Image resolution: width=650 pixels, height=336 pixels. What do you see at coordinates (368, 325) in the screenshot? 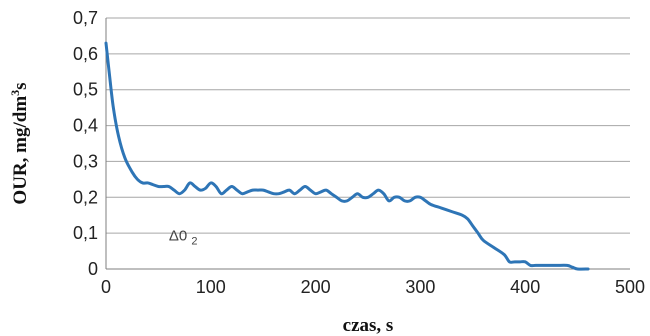
I see `x-axis-title: czas, s` at bounding box center [368, 325].